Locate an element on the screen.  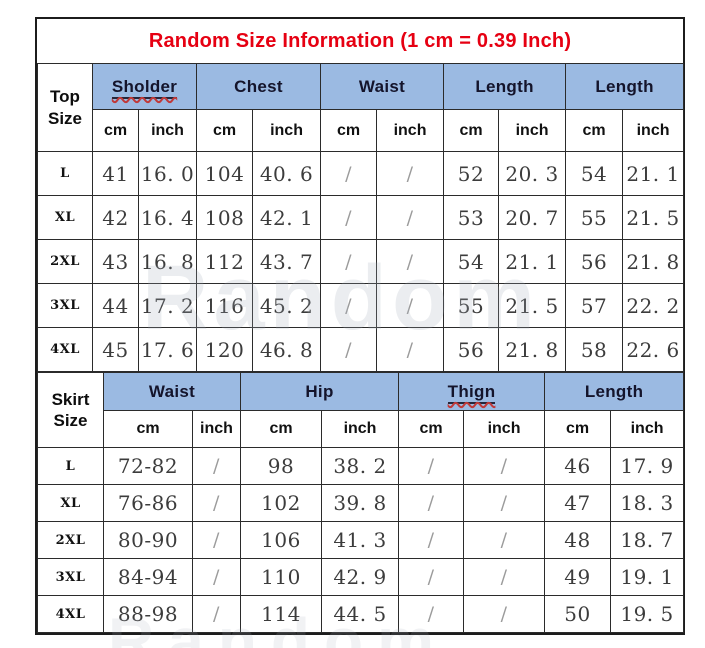
table-cell: 54 is located at coordinates (594, 173).